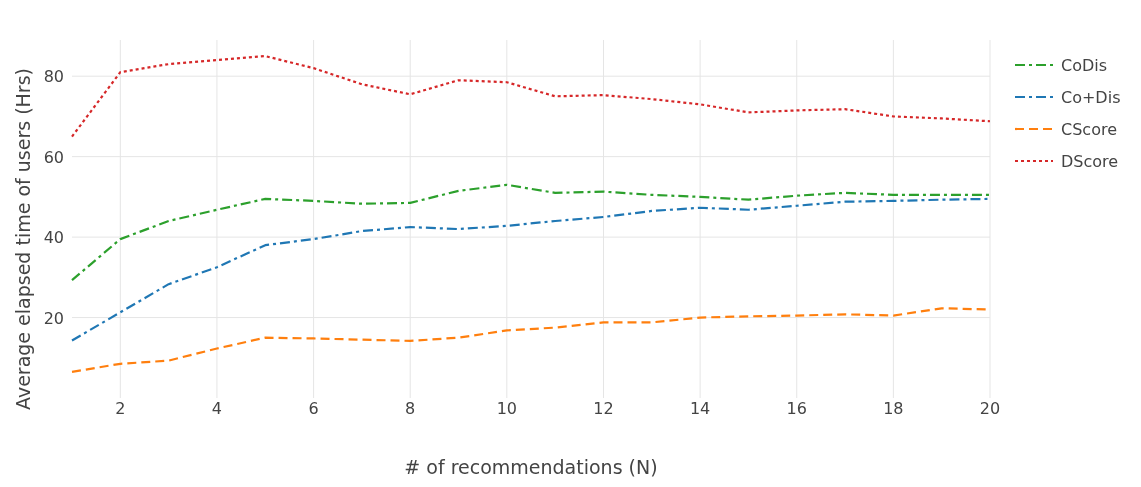  Describe the element at coordinates (410, 408) in the screenshot. I see `x-tick-label: 8` at that location.